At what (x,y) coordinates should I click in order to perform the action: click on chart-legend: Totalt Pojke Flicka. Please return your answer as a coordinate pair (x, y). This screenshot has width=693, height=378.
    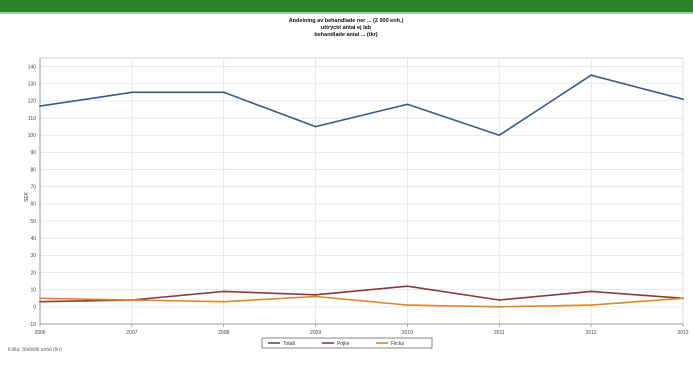
    Looking at the image, I should click on (347, 343).